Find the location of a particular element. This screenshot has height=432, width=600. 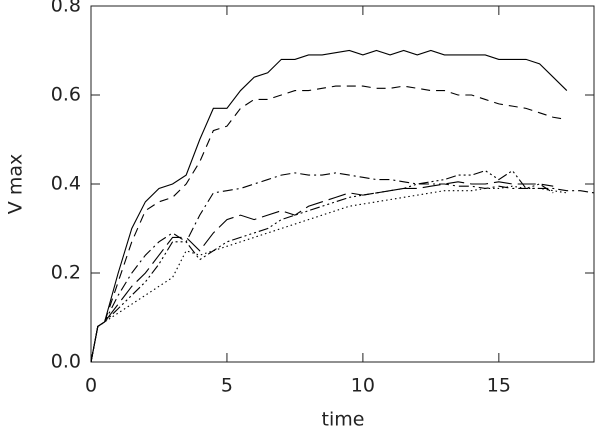

y-tick-label: 0.8 is located at coordinates (66, 8).